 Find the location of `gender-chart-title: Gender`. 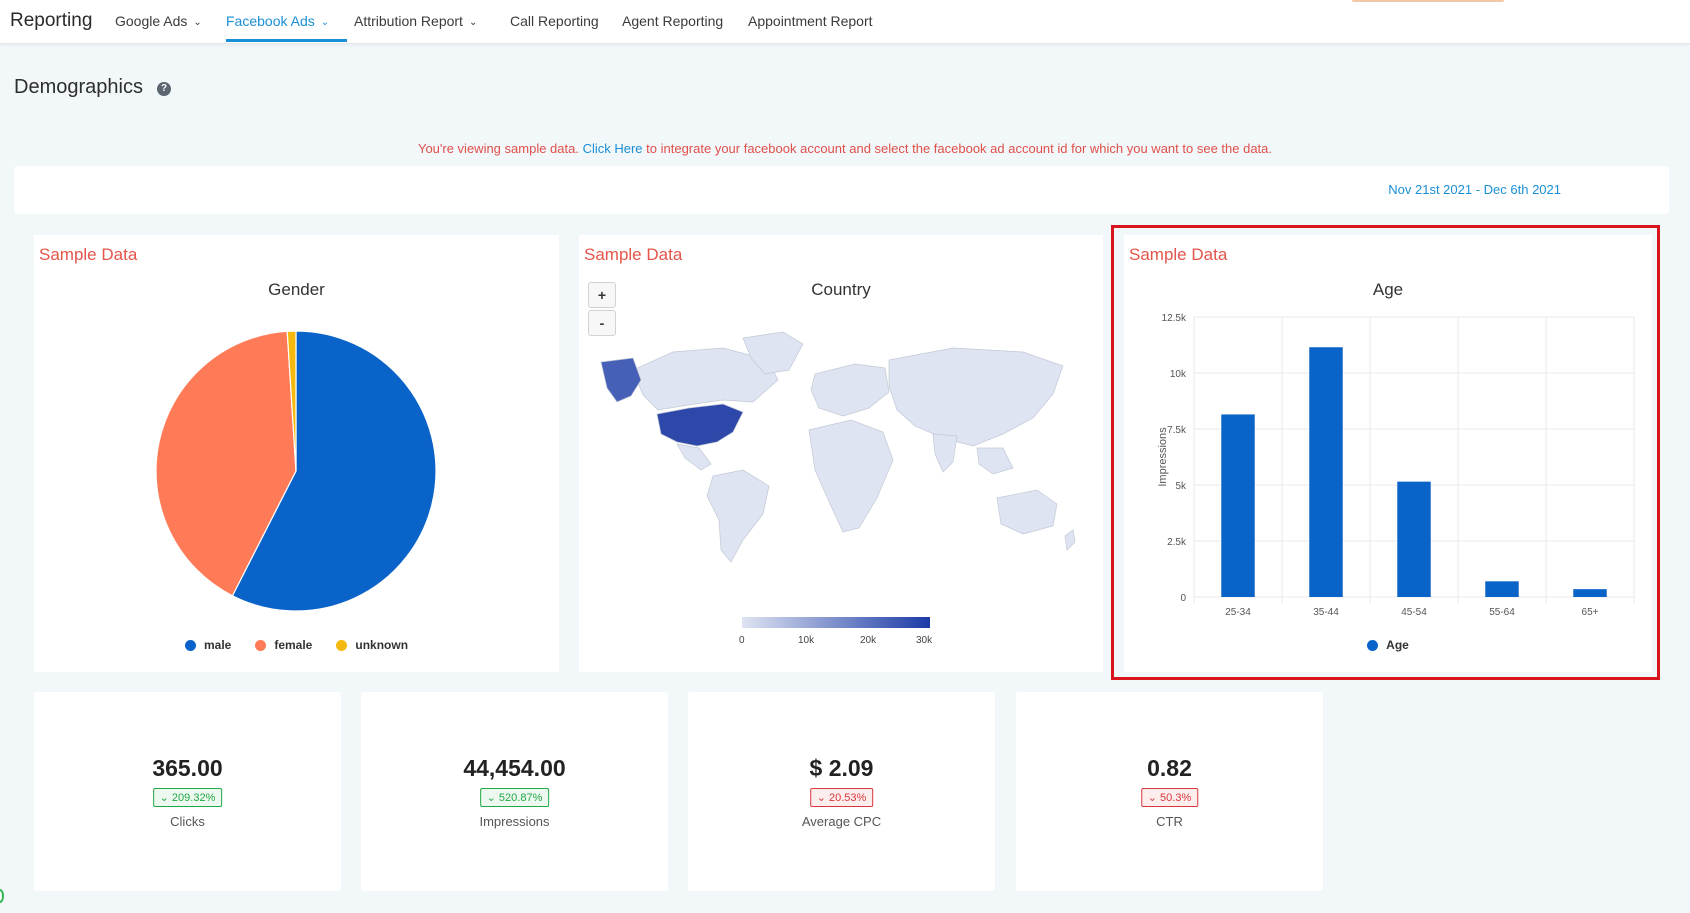

gender-chart-title: Gender is located at coordinates (296, 289).